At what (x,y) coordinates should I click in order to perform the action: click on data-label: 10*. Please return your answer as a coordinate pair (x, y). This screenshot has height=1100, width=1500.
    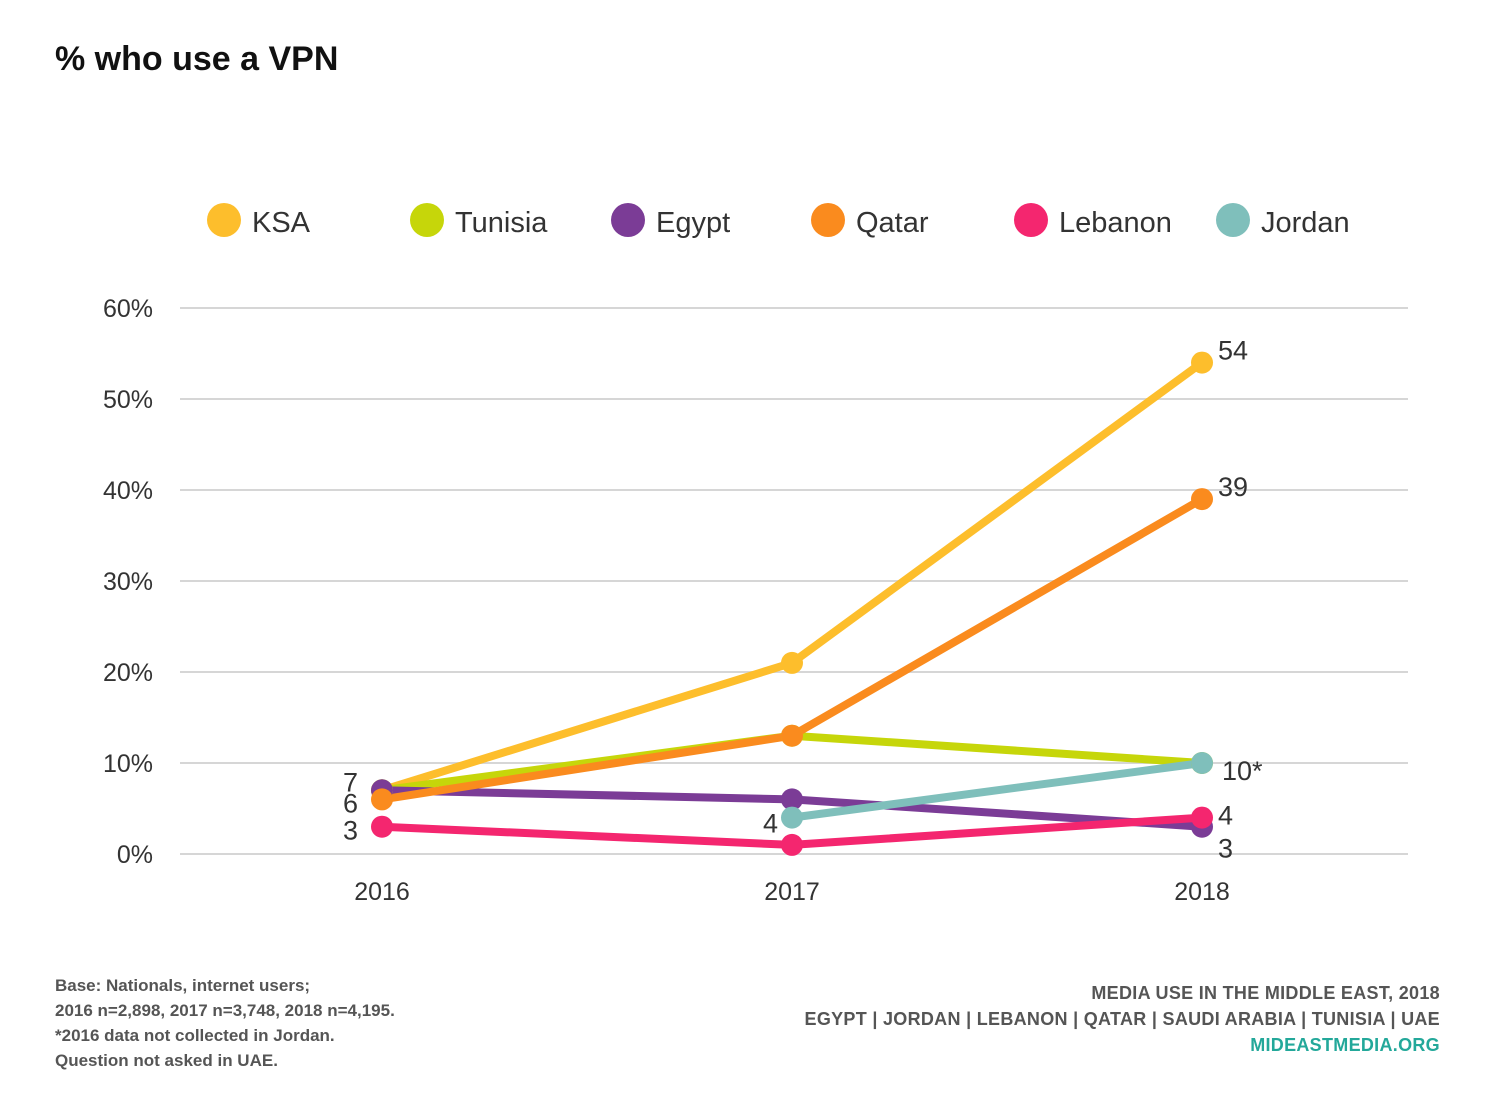
    Looking at the image, I should click on (1242, 771).